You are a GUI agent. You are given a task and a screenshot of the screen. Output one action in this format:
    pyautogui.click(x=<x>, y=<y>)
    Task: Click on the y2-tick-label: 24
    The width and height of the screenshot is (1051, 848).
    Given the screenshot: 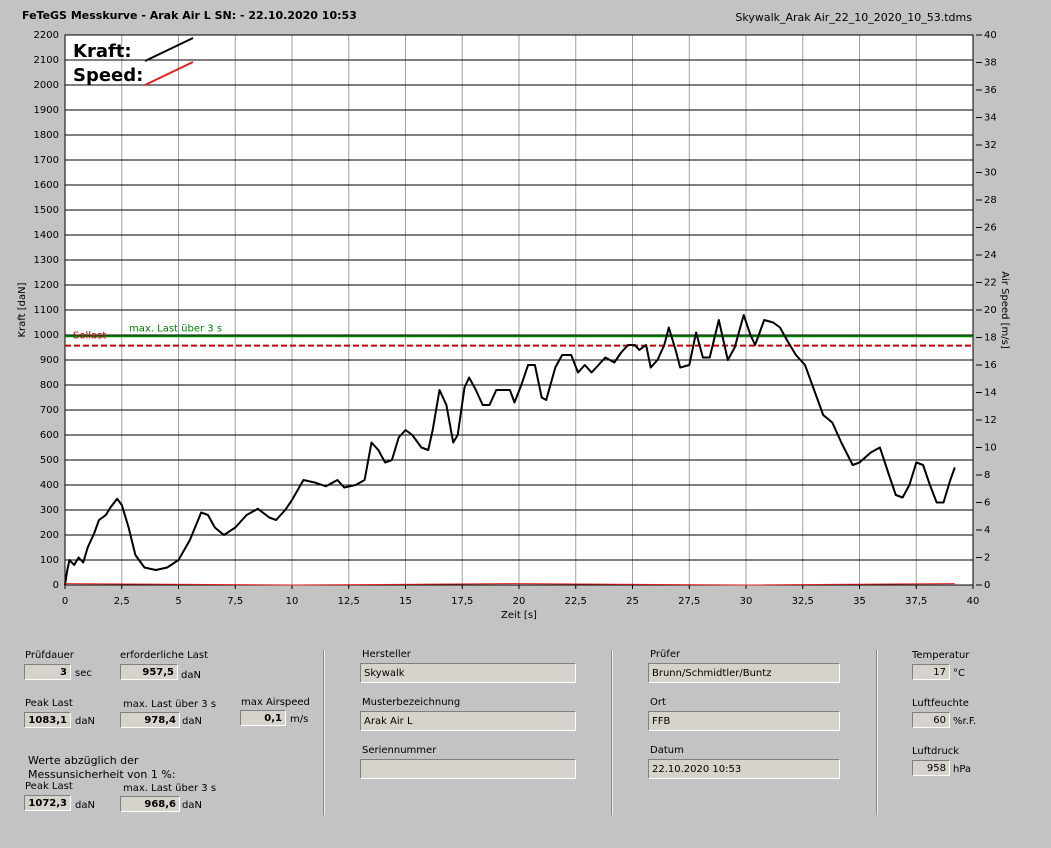 What is the action you would take?
    pyautogui.click(x=990, y=255)
    